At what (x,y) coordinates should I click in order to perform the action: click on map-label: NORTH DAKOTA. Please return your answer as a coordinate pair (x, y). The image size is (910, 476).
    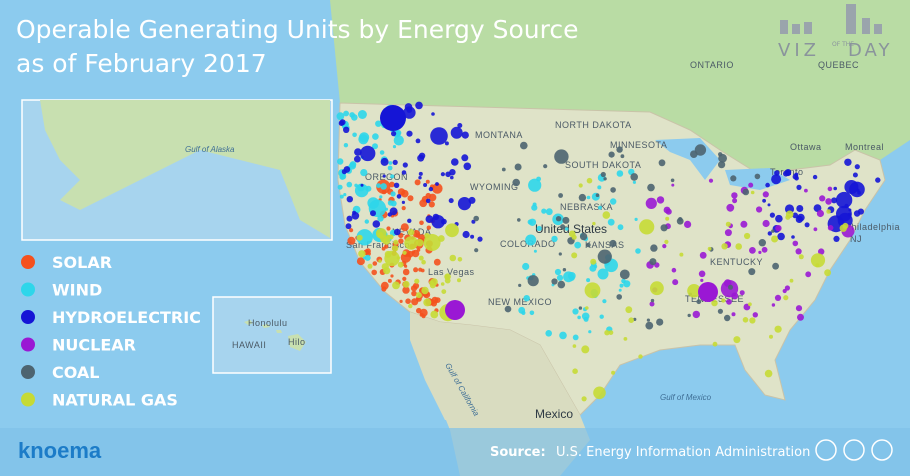
    Looking at the image, I should click on (593, 125).